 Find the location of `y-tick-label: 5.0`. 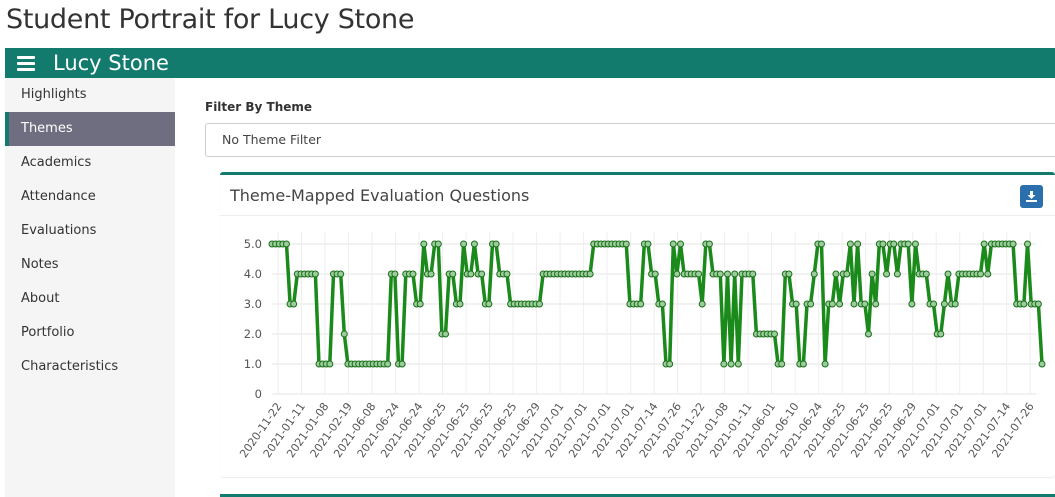

y-tick-label: 5.0 is located at coordinates (253, 244).